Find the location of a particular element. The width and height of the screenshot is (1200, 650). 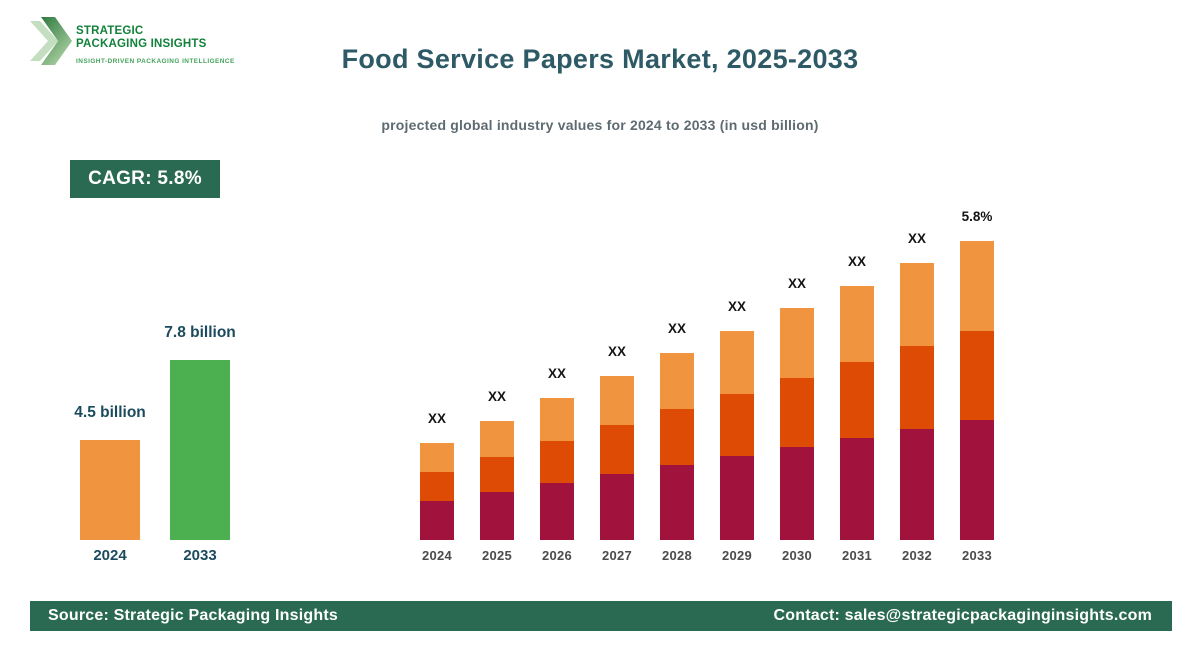

stacked-bar-group: XX 2028 is located at coordinates (677, 384).